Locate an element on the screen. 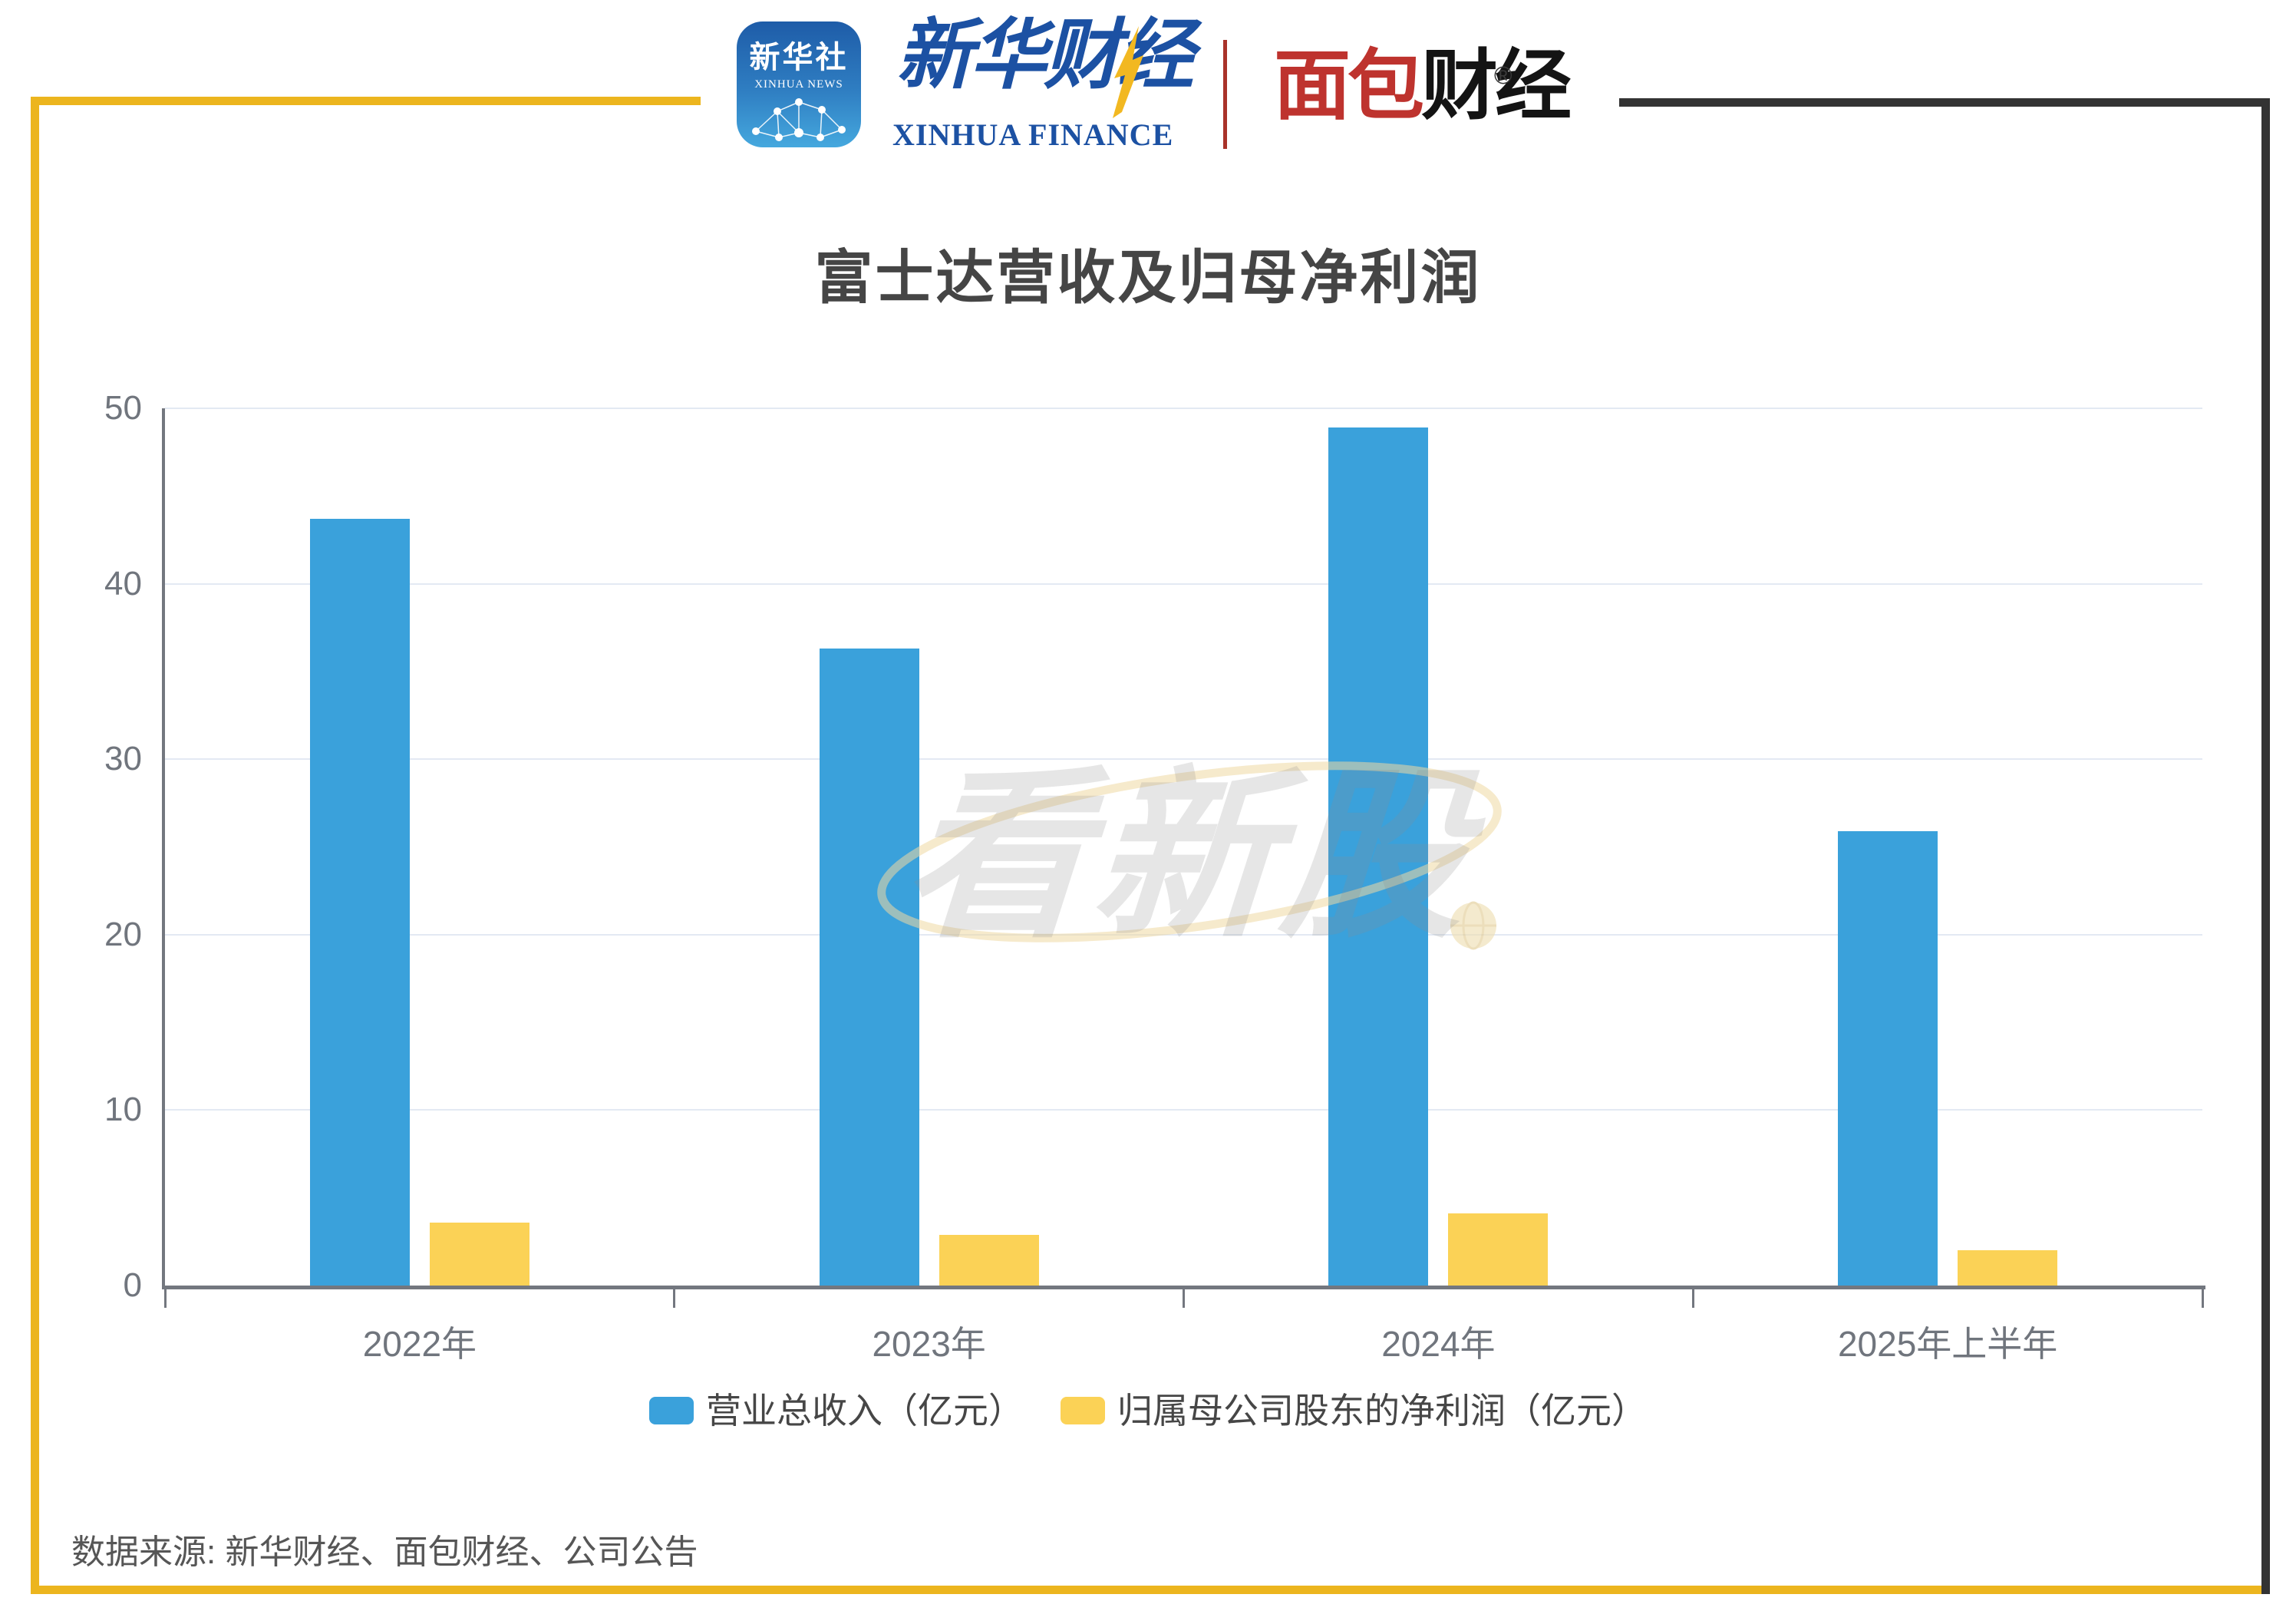 The width and height of the screenshot is (2296, 1624). y-tick-label-30: 30 is located at coordinates (123, 759).